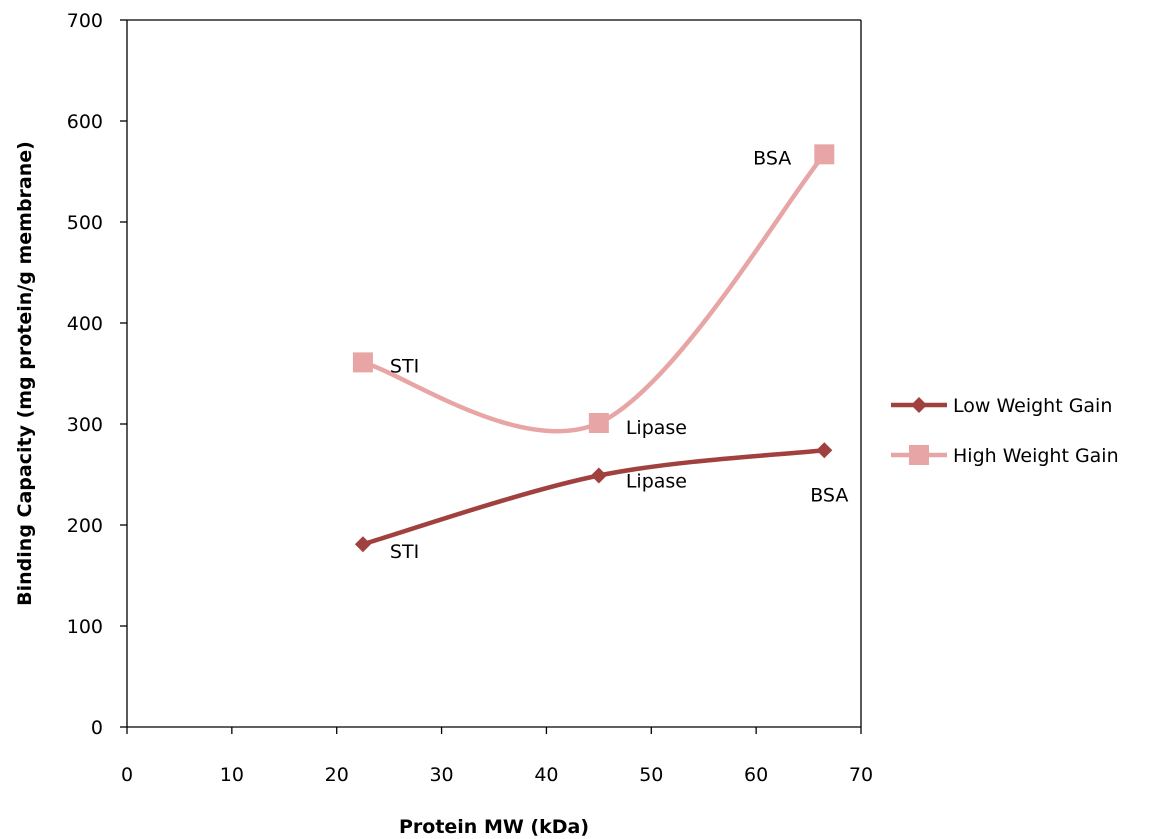 Image resolution: width=1152 pixels, height=839 pixels. Describe the element at coordinates (861, 775) in the screenshot. I see `x-tick-label: 70` at that location.